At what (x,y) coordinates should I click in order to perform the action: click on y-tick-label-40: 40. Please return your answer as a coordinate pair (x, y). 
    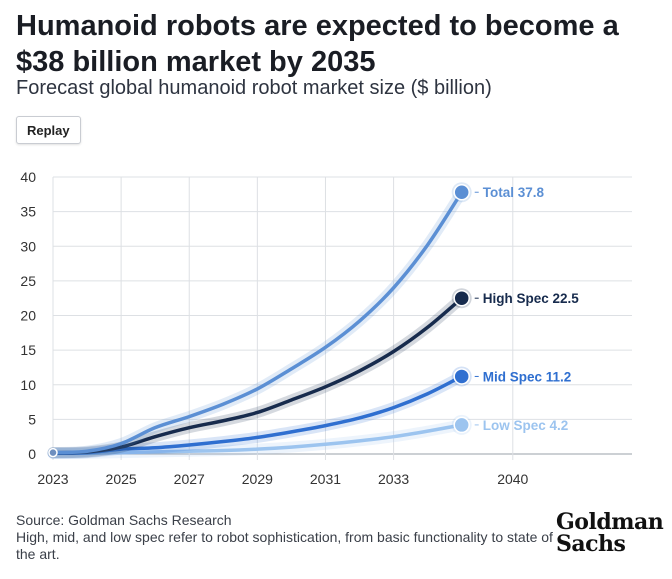
    Looking at the image, I should click on (28, 177).